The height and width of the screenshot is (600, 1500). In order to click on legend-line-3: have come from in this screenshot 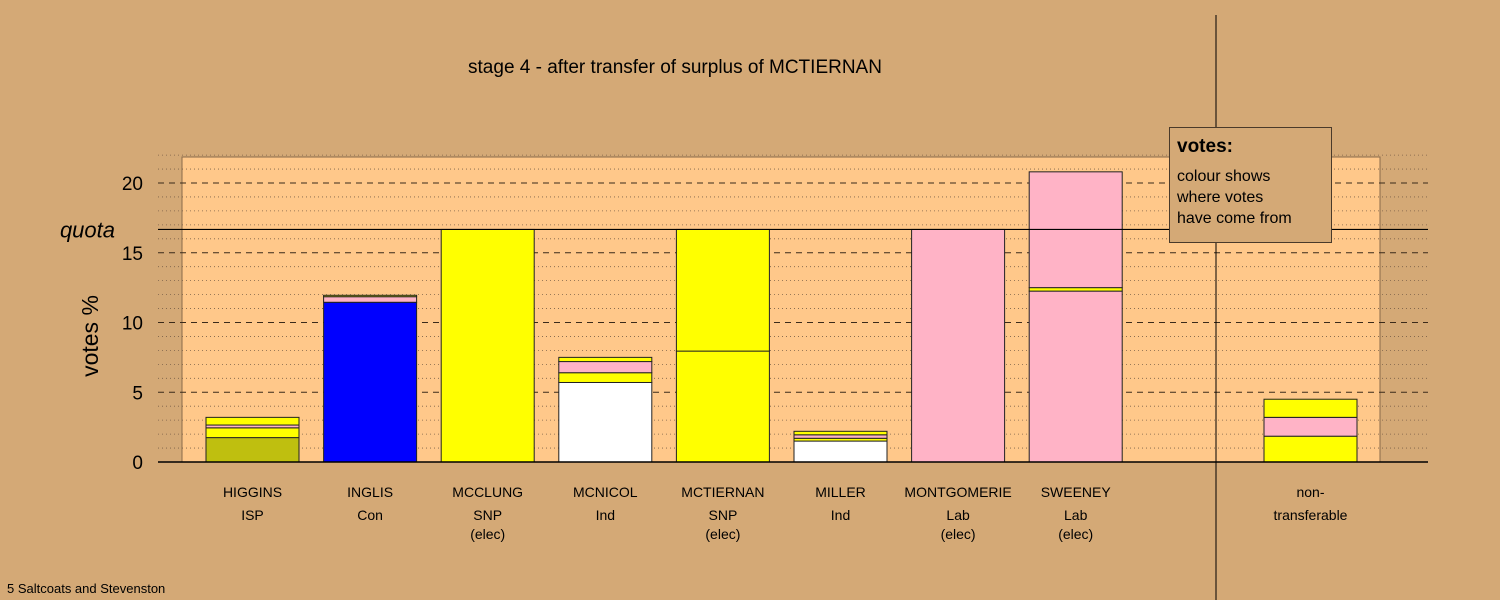, I will do `click(1234, 218)`.